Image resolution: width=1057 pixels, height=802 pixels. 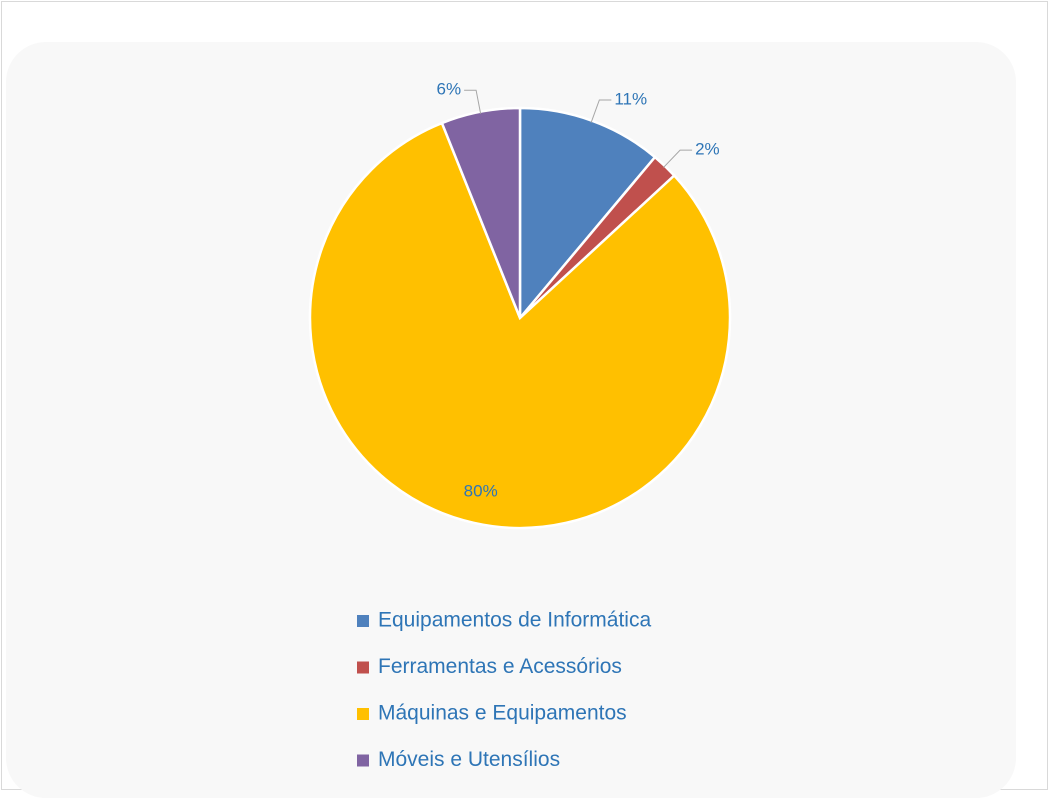 I want to click on legend-label: Móveis e Utensílios, so click(x=469, y=759).